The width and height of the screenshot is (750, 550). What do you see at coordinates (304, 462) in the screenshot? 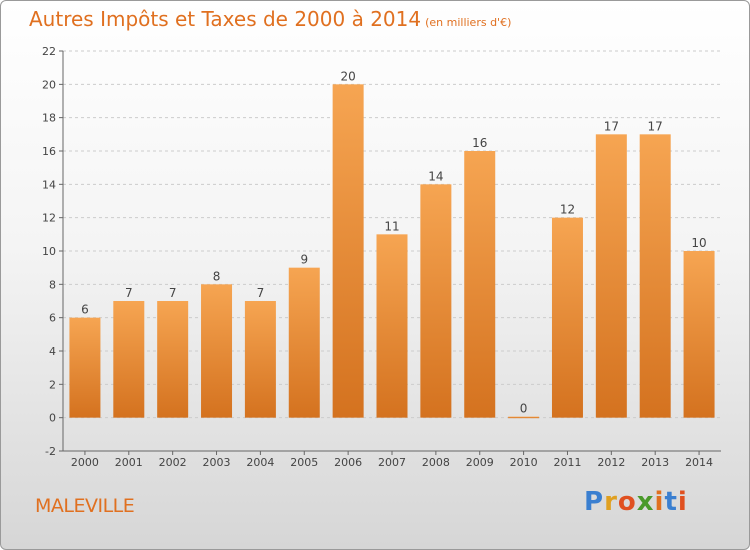
I see `x-tick-label: 2005` at bounding box center [304, 462].